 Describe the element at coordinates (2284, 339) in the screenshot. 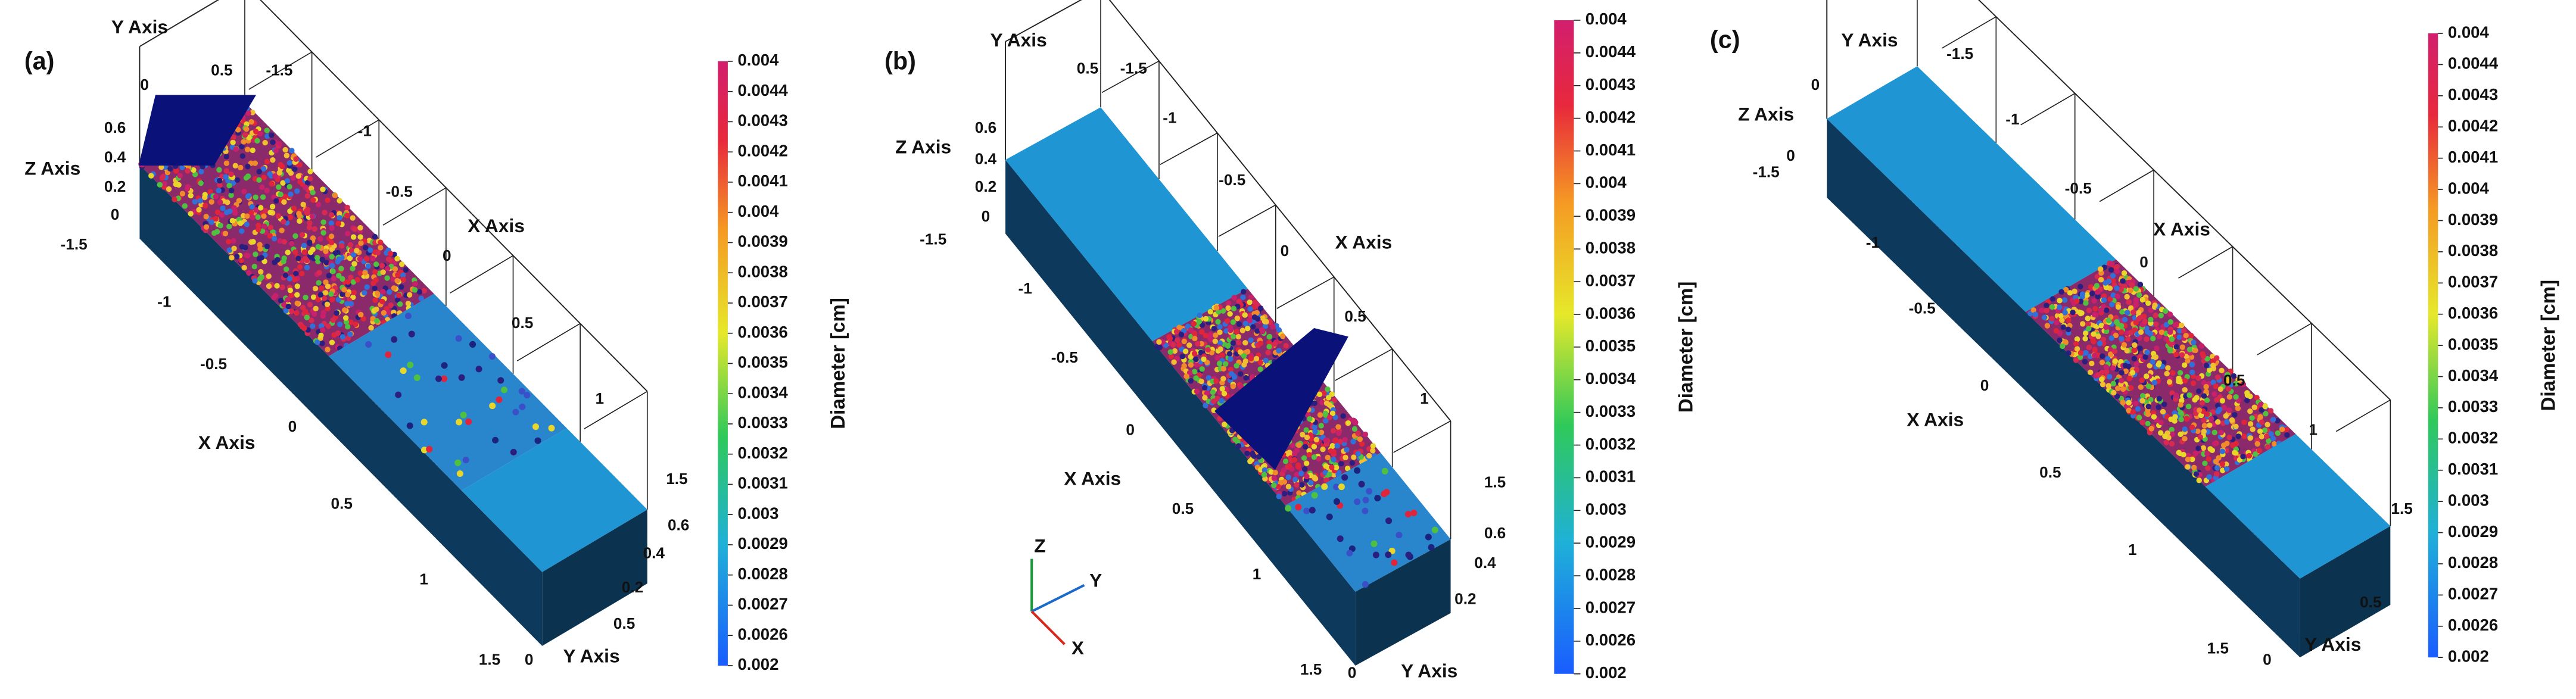

I see `wire-line` at that location.